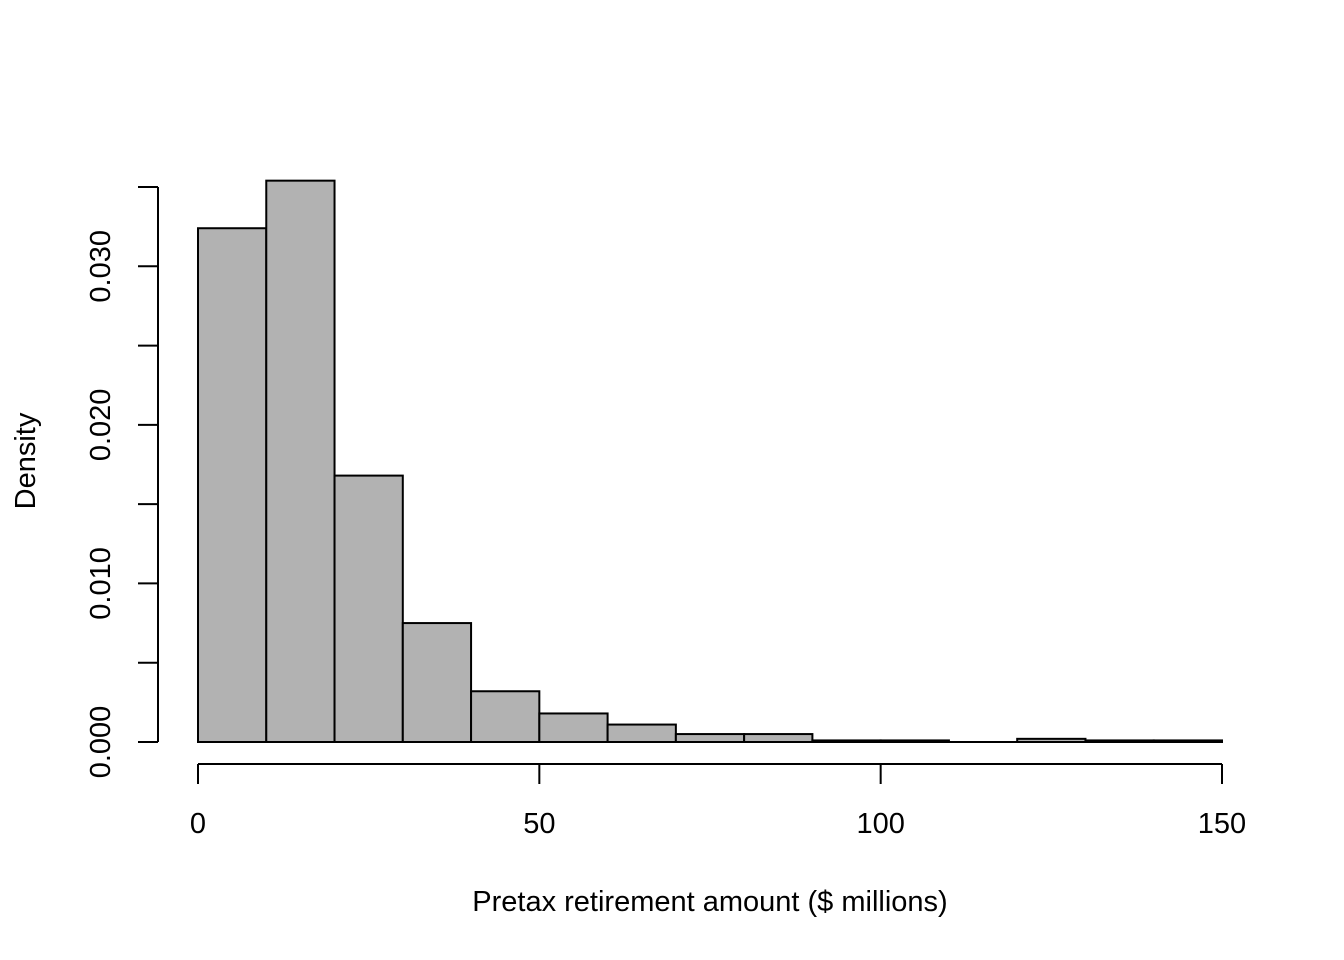 The height and width of the screenshot is (960, 1344). Describe the element at coordinates (101, 425) in the screenshot. I see `y-tick-label: 0.020` at that location.